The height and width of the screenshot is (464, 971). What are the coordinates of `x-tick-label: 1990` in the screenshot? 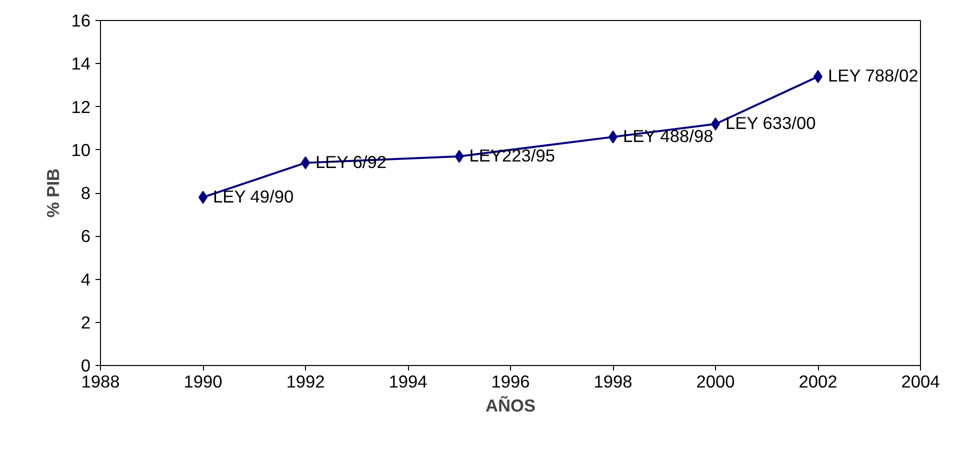 It's located at (203, 382).